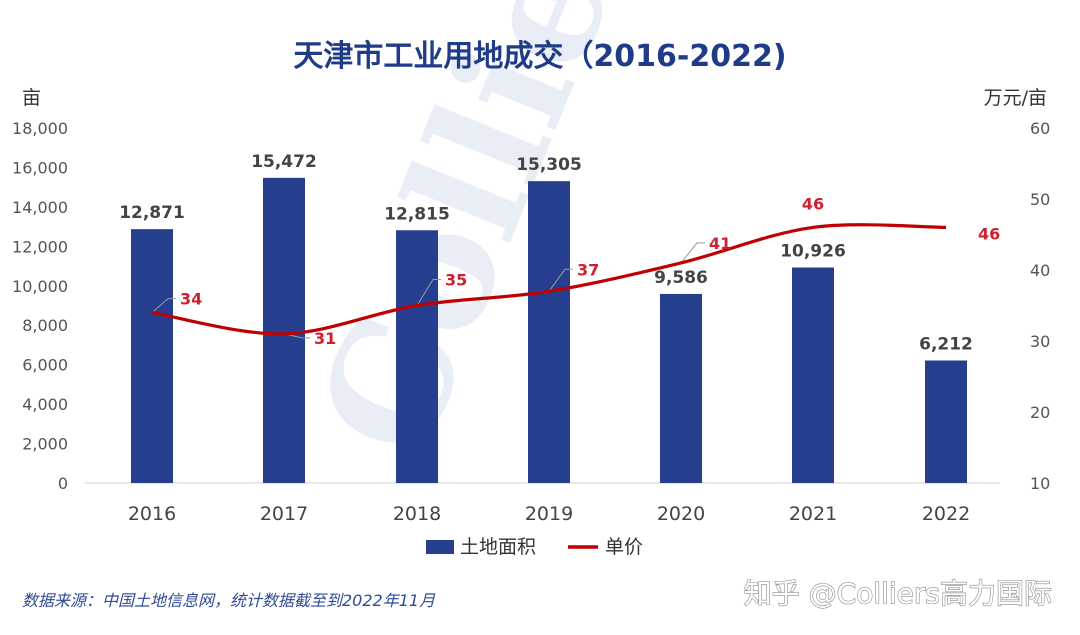 The image size is (1080, 635). Describe the element at coordinates (720, 243) in the screenshot. I see `price-label-2020: 41` at that location.